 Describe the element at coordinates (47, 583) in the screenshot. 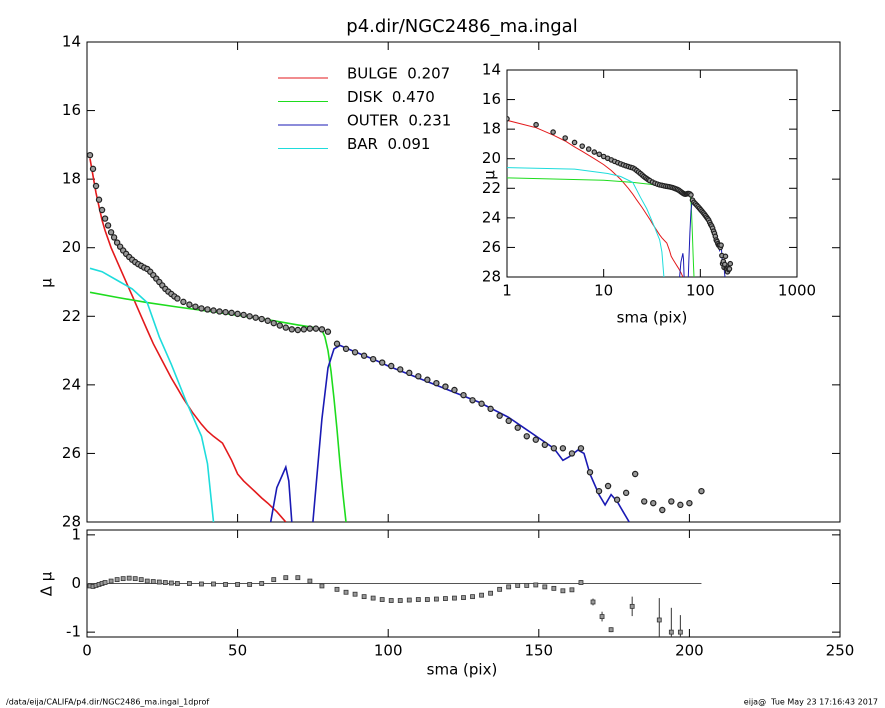

I see `y-axis-label: Δ μ` at that location.